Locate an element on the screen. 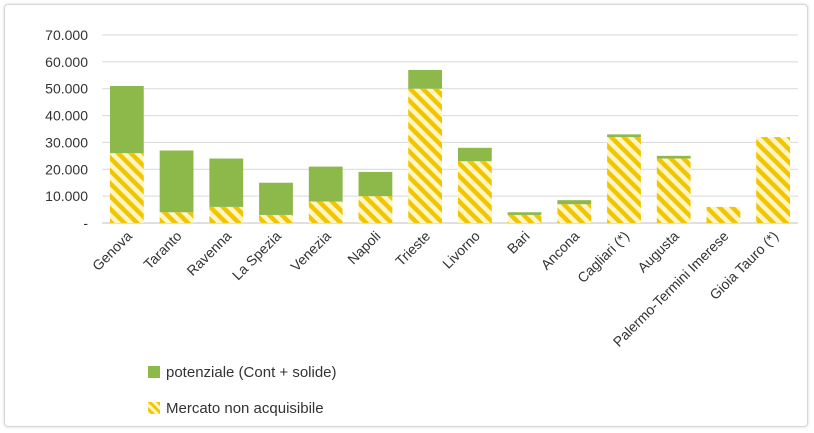 This screenshot has width=814, height=433. y-tick-label: 30.000 is located at coordinates (66, 142).